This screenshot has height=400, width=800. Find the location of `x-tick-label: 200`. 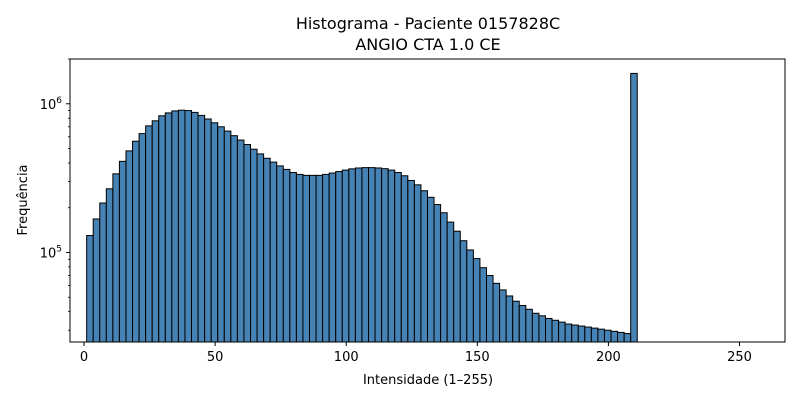

x-tick-label: 200 is located at coordinates (608, 357).